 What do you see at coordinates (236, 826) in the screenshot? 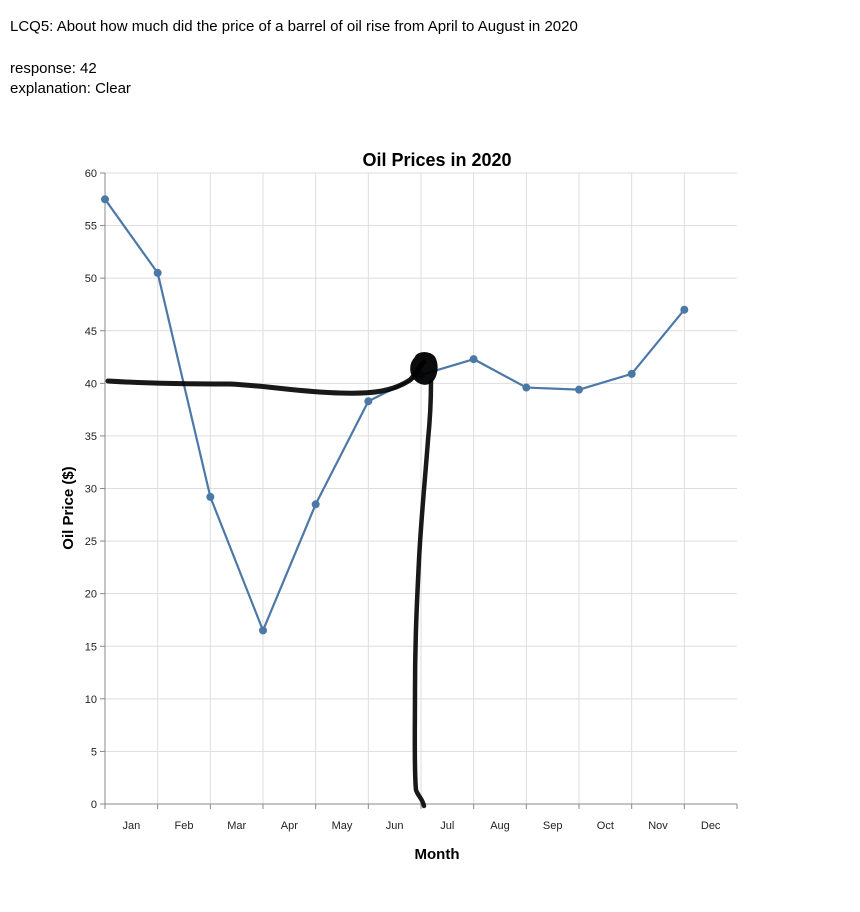
I see `x-tick-label: Mar` at bounding box center [236, 826].